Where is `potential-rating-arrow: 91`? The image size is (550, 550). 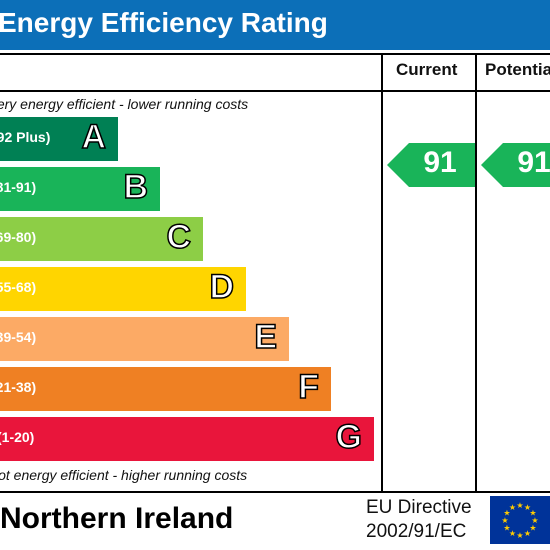
potential-rating-arrow: 91 is located at coordinates (515, 165).